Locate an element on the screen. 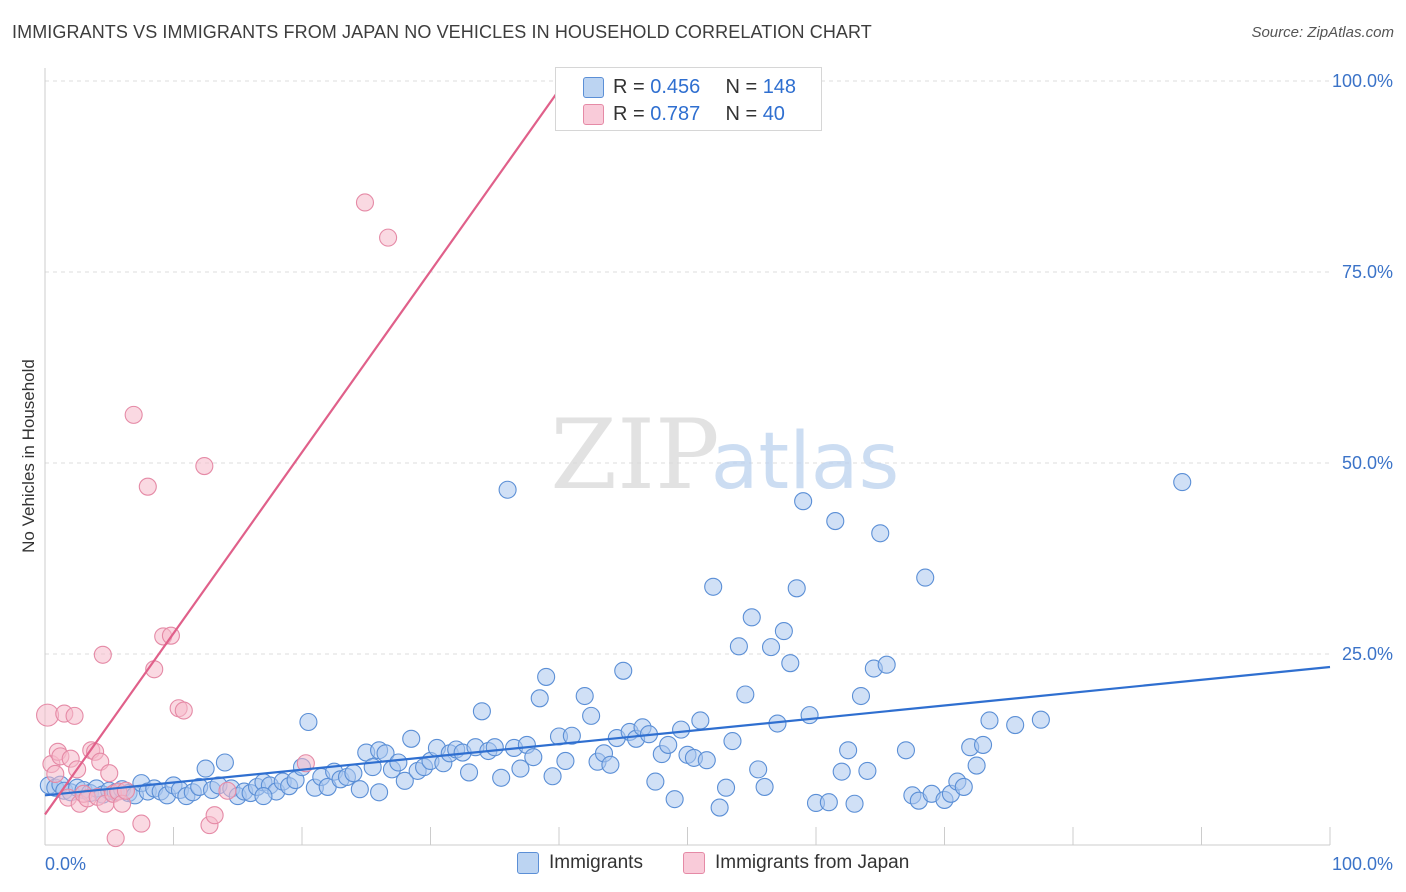  correlation-legend: R = 0.456 N = 148 R = 0.787 N = 40 is located at coordinates (688, 99).